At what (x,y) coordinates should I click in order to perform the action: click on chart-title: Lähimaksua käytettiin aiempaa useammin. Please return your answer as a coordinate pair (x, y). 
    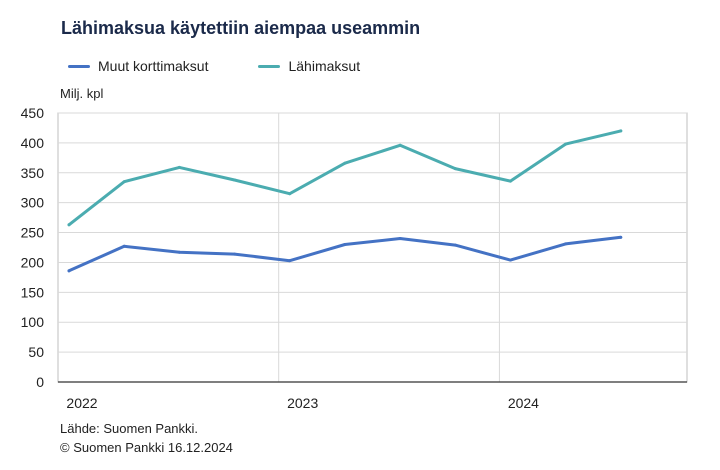
    Looking at the image, I should click on (241, 28).